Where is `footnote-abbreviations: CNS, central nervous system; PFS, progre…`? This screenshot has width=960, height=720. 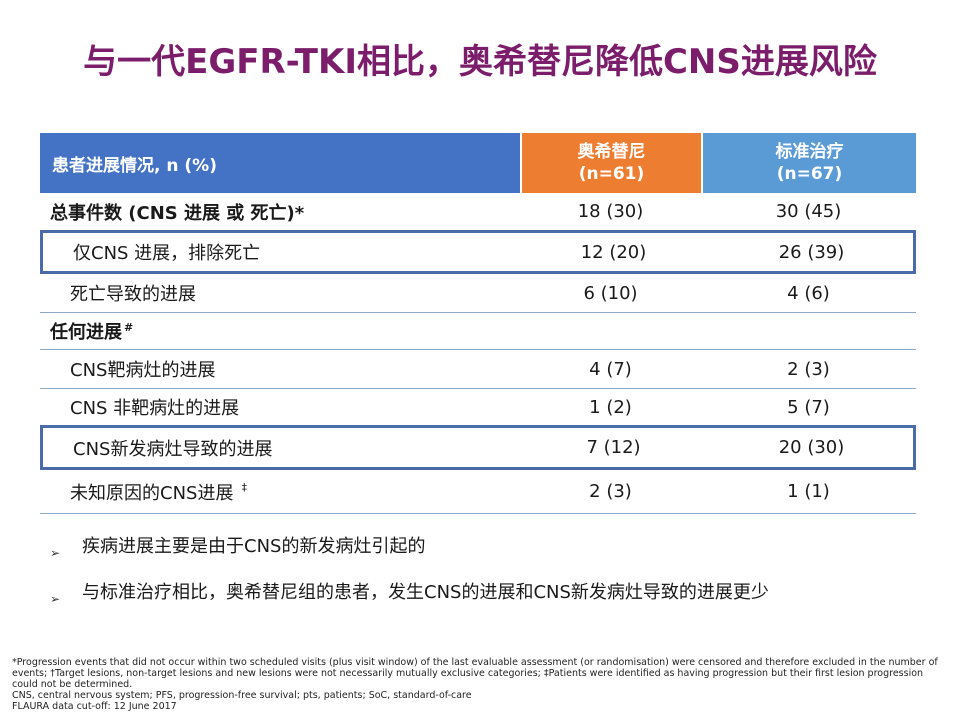 footnote-abbreviations: CNS, central nervous system; PFS, progre… is located at coordinates (242, 695).